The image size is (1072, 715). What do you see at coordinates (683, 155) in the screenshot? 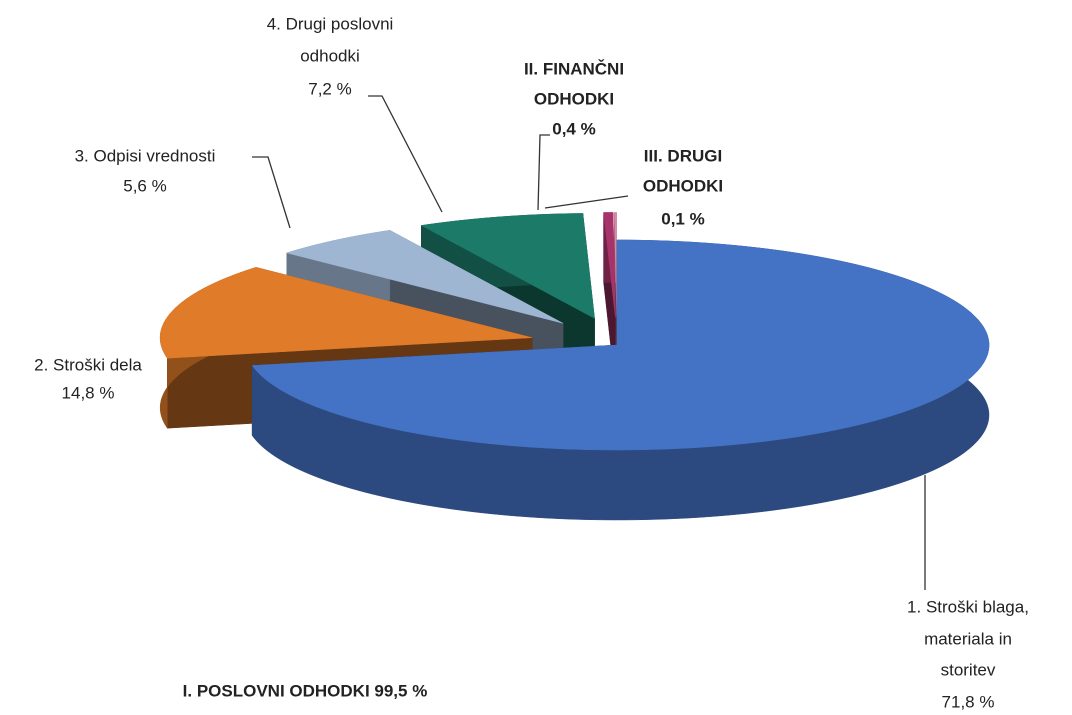
I see `category-label: III. DRUGI` at bounding box center [683, 155].